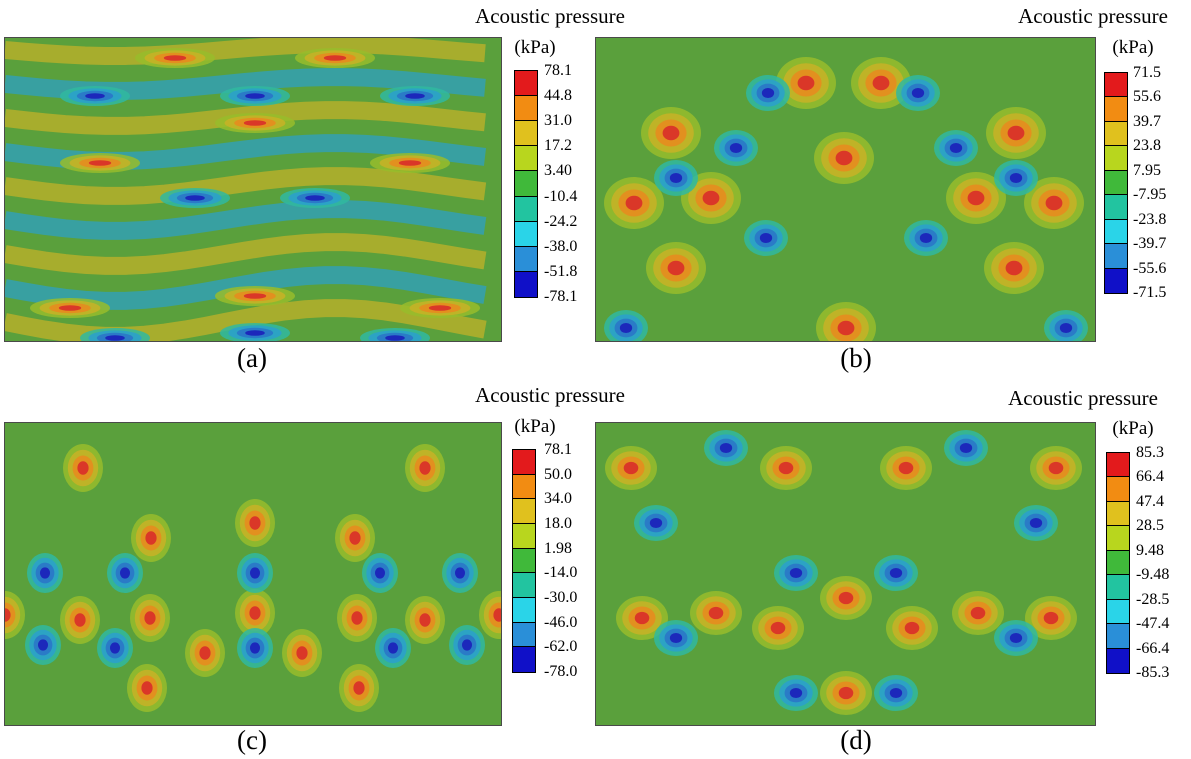 This screenshot has width=1191, height=759. I want to click on panel-label-b: (b), so click(856, 358).